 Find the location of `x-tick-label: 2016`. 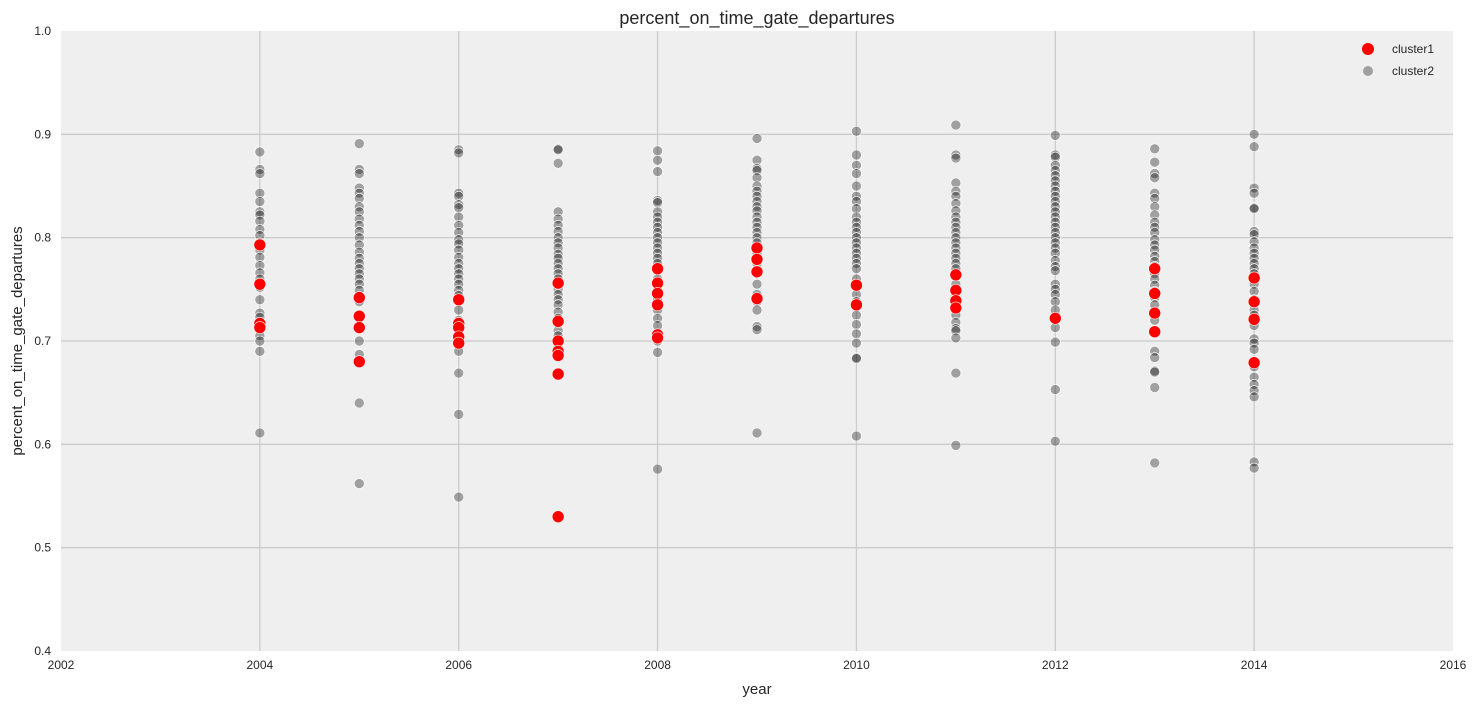

x-tick-label: 2016 is located at coordinates (1453, 665).